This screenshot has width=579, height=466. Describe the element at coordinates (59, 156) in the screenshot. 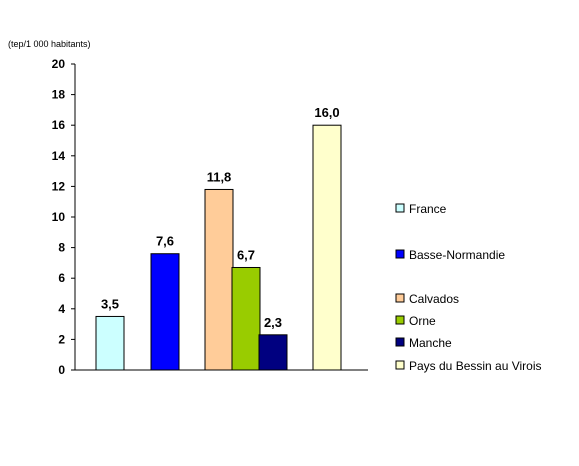

I see `y-tick-label: 14` at that location.